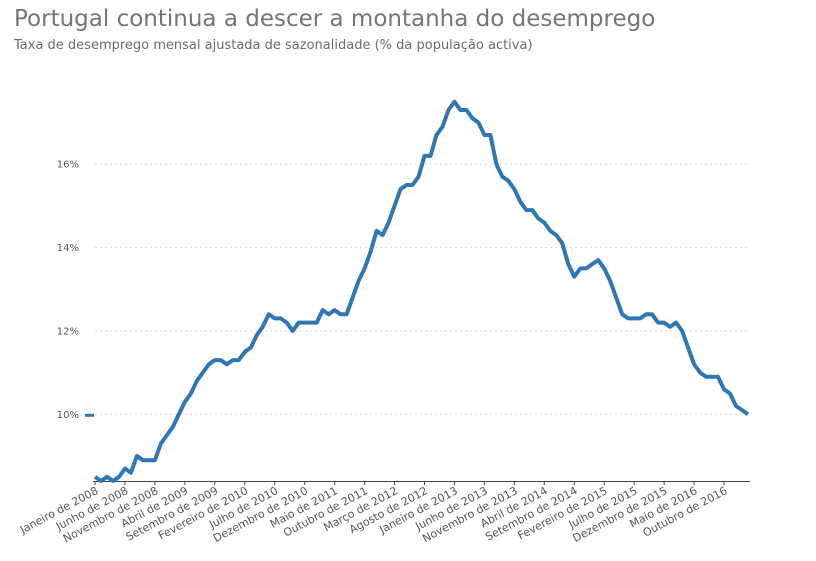  What do you see at coordinates (68, 290) in the screenshot?
I see `y-axis-ticks: 10% 12% 14% 16%` at bounding box center [68, 290].